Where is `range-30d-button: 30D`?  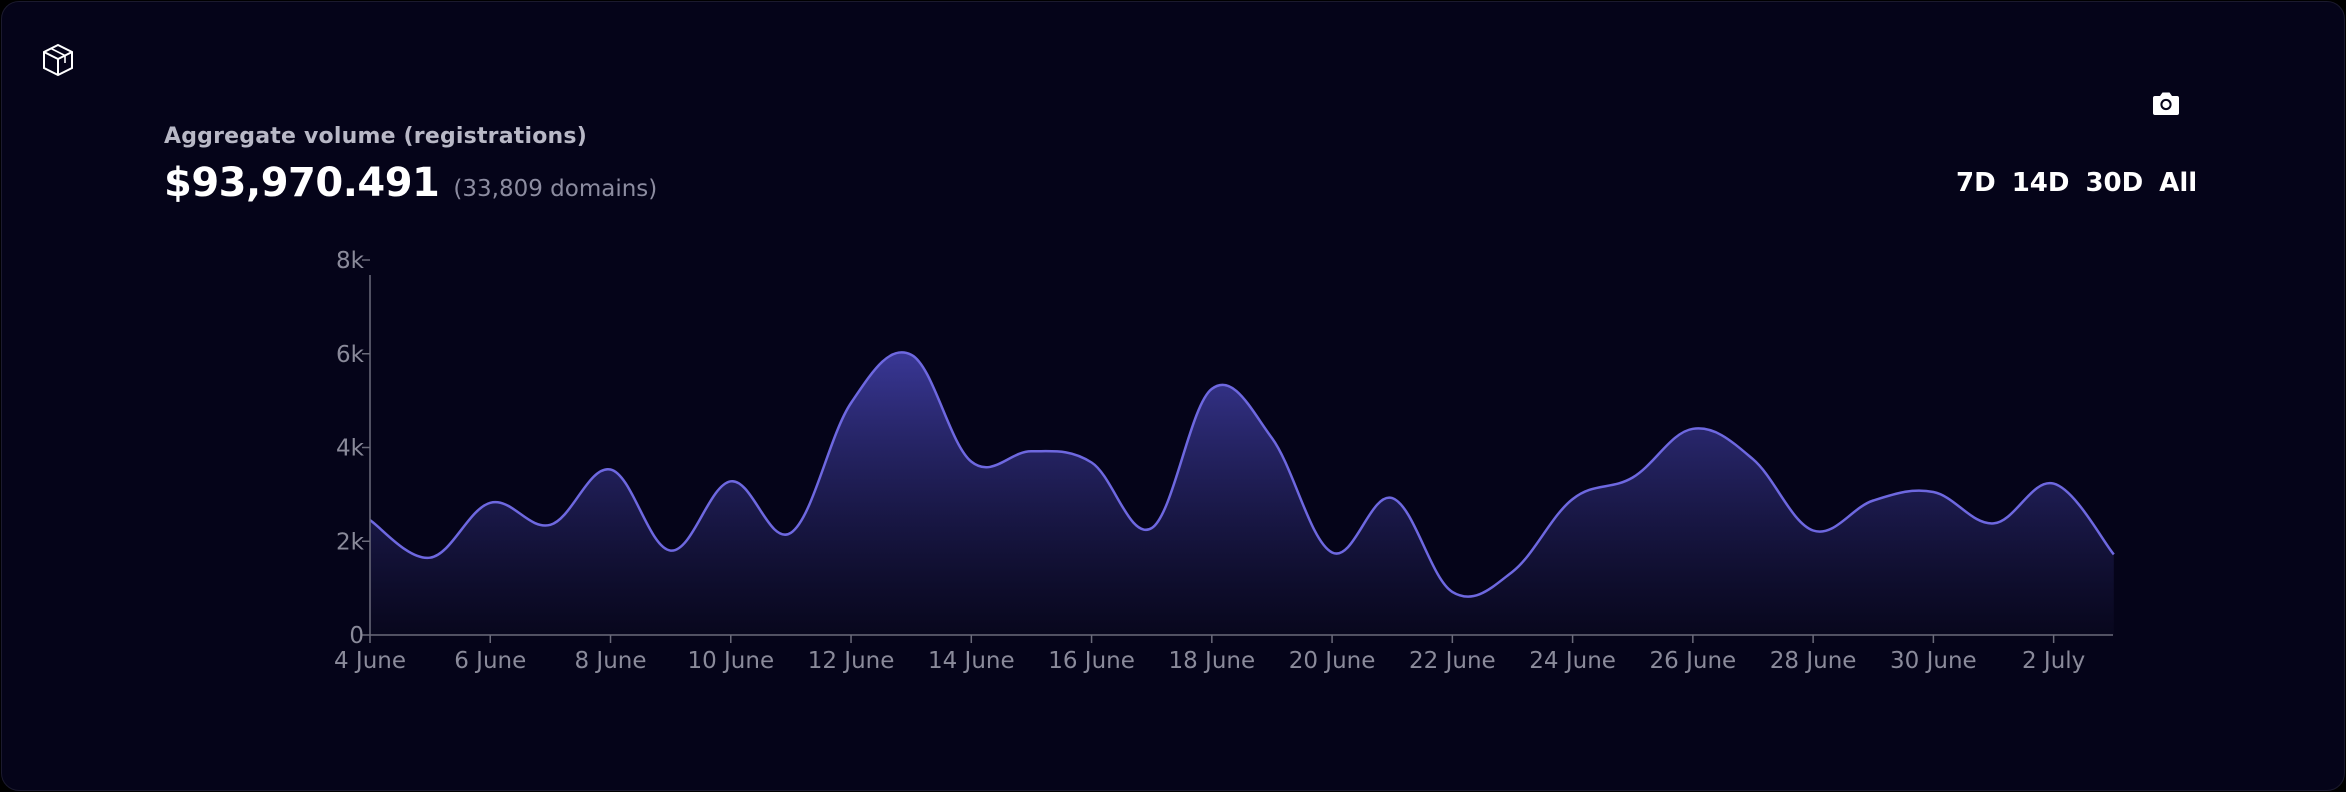 range-30d-button: 30D is located at coordinates (2114, 183).